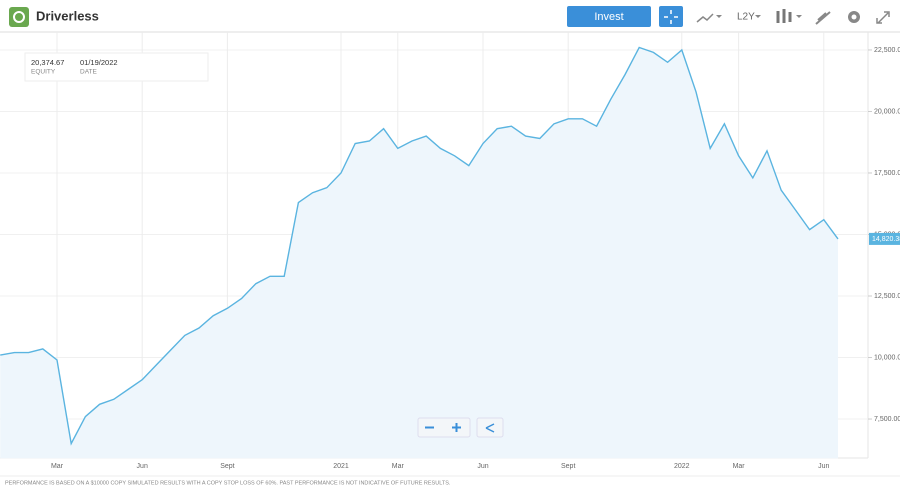 The height and width of the screenshot is (499, 900). I want to click on settings-icon, so click(854, 17).